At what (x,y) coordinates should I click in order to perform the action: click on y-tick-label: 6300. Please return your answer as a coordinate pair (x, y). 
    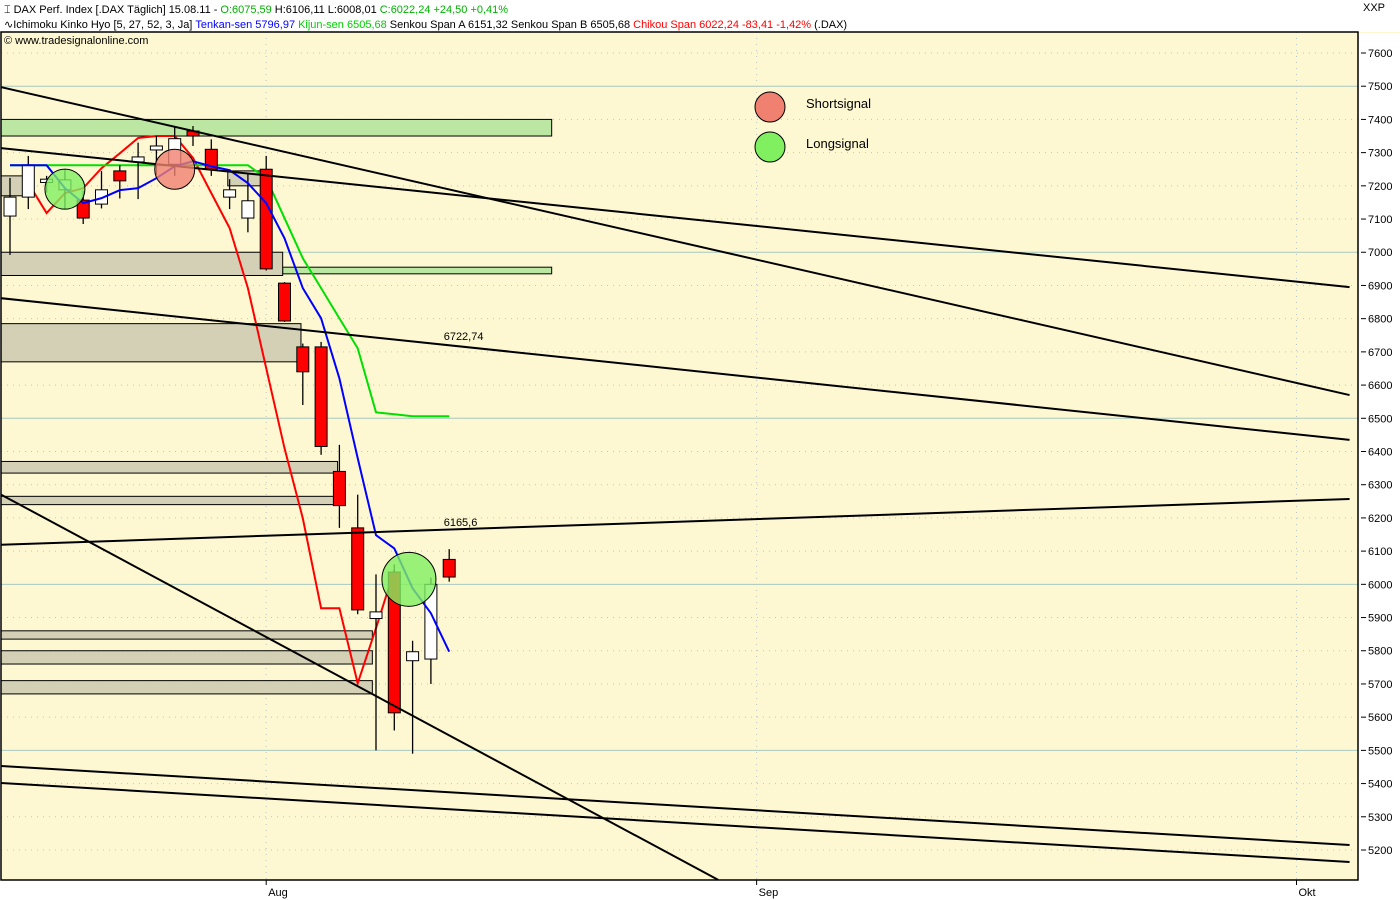
    Looking at the image, I should click on (1380, 486).